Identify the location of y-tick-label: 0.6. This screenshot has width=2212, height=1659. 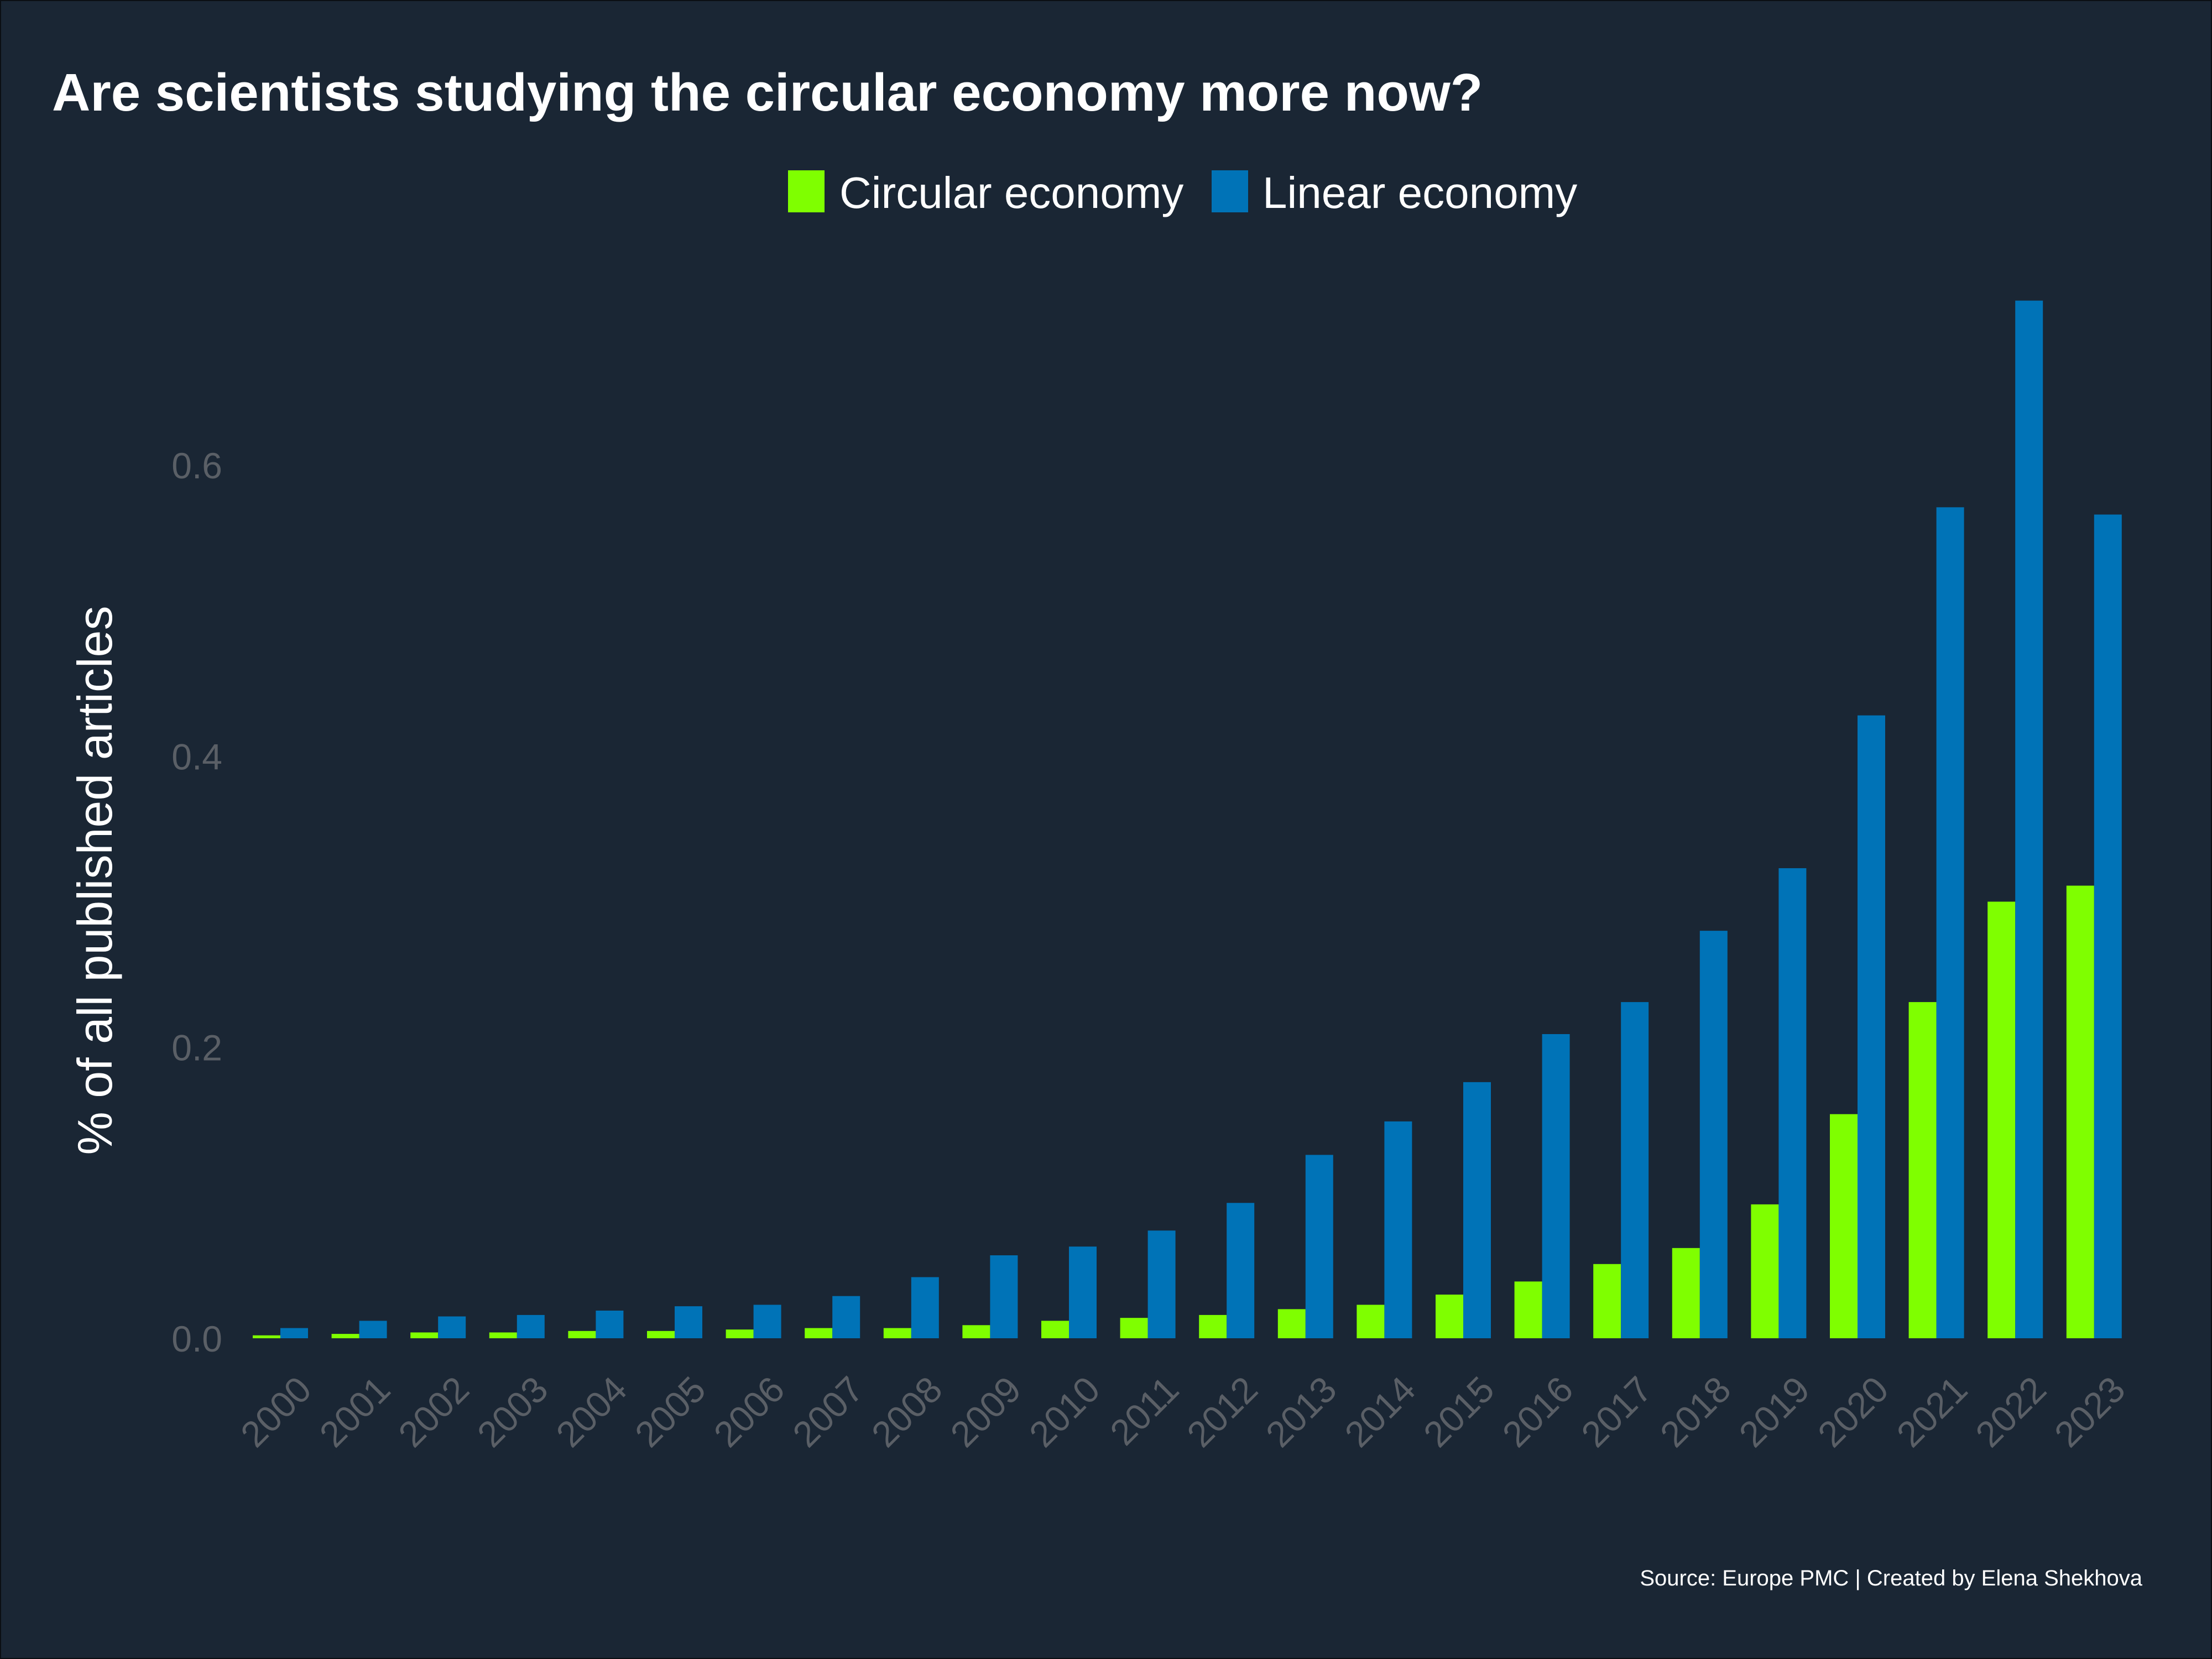
(197, 466).